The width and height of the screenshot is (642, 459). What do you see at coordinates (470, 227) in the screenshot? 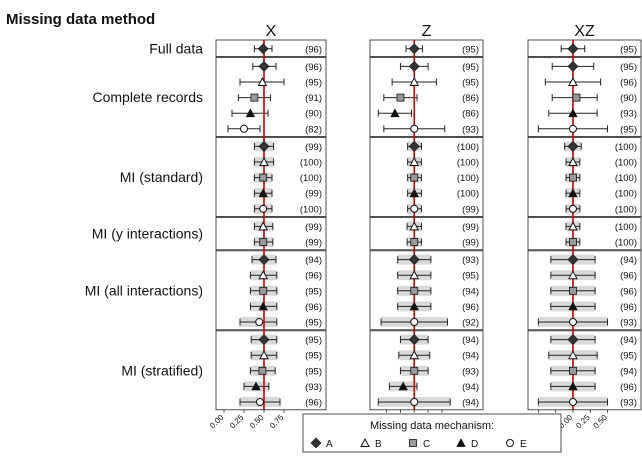
I see `coverage-label: (99)` at bounding box center [470, 227].